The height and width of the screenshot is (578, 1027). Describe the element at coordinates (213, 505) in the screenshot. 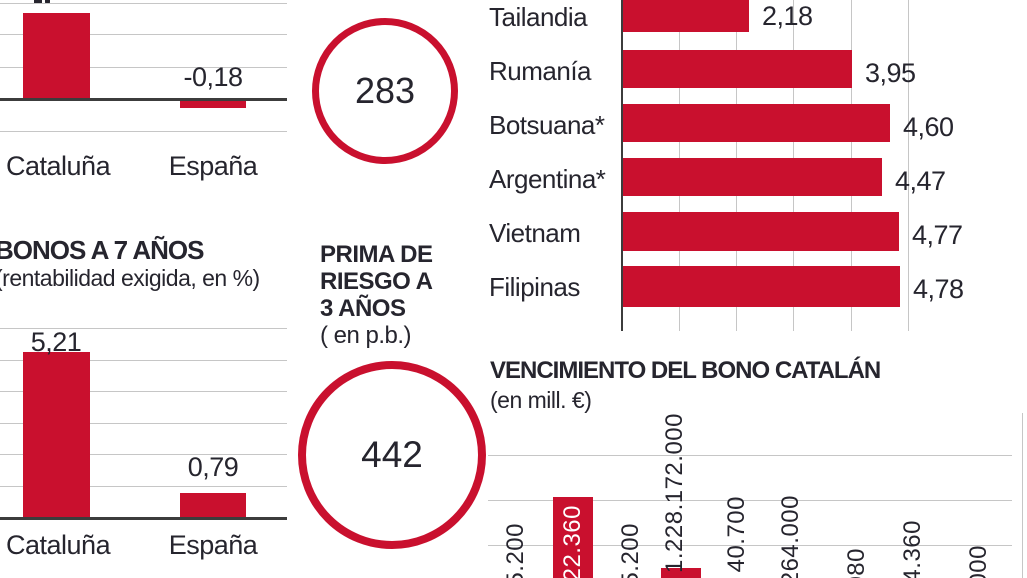

I see `bar-espana-7y` at that location.